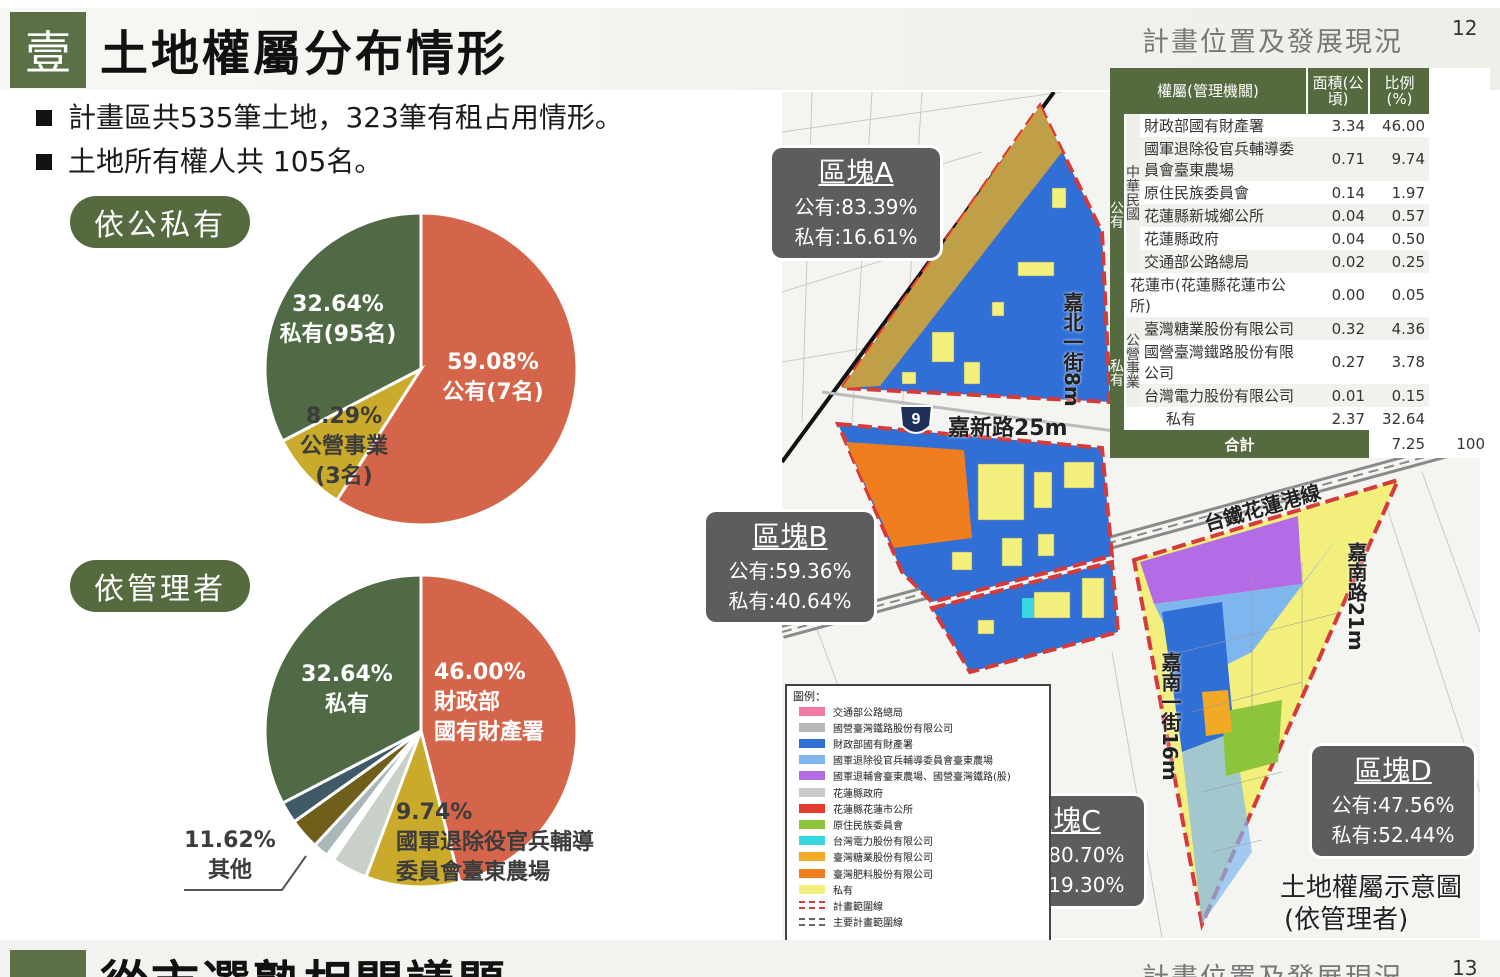 Image resolution: width=1500 pixels, height=977 pixels. What do you see at coordinates (343, 446) in the screenshot?
I see `pie1-slice-label-soe: 8.29% 公營事業 (3名)` at bounding box center [343, 446].